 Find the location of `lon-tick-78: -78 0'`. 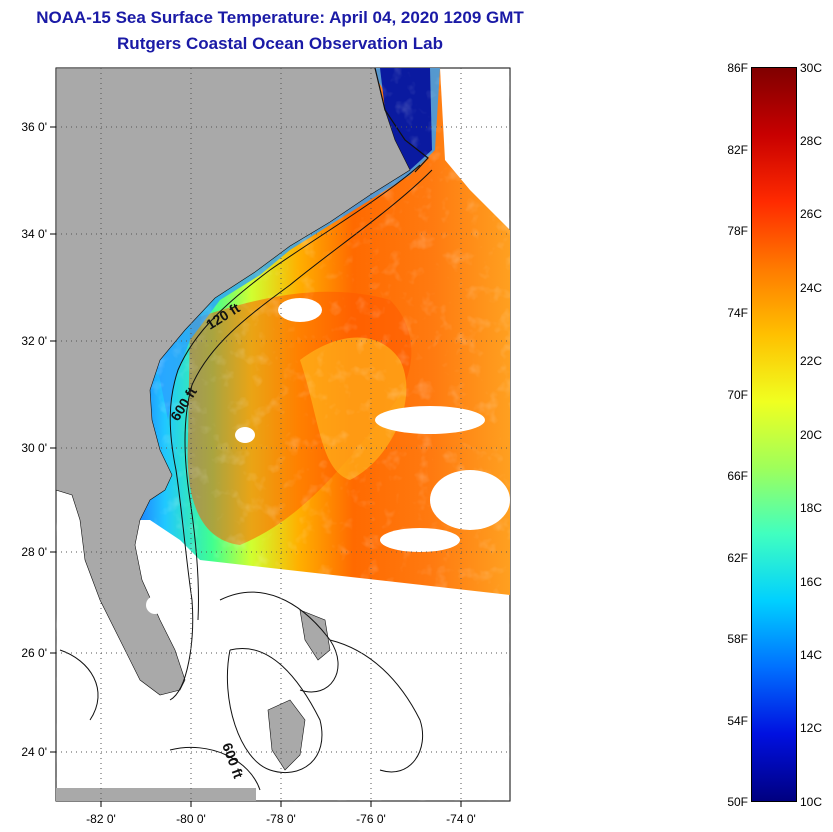

lon-tick-78: -78 0' is located at coordinates (281, 819).